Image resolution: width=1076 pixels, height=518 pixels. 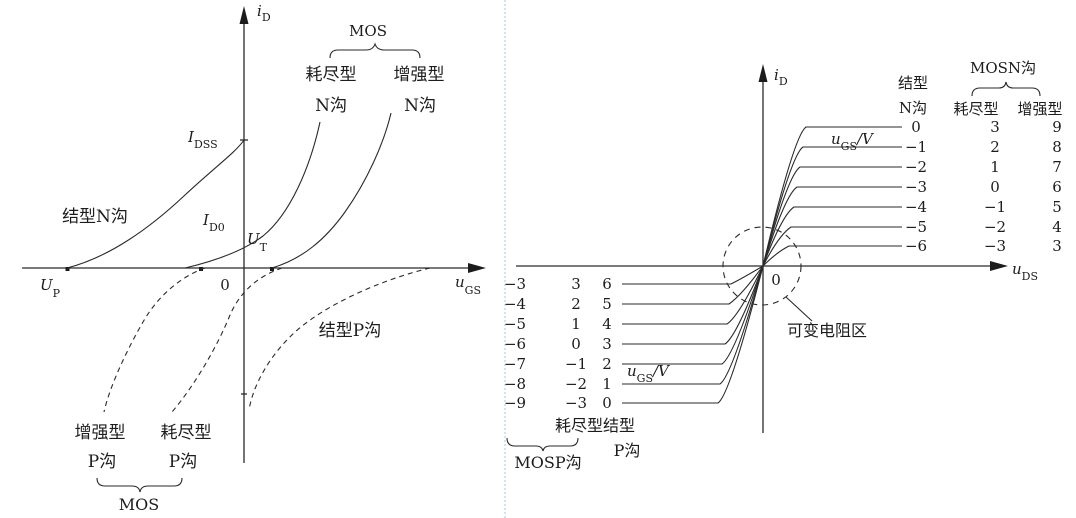 I want to click on mos-top-label: MOS, so click(x=368, y=31).